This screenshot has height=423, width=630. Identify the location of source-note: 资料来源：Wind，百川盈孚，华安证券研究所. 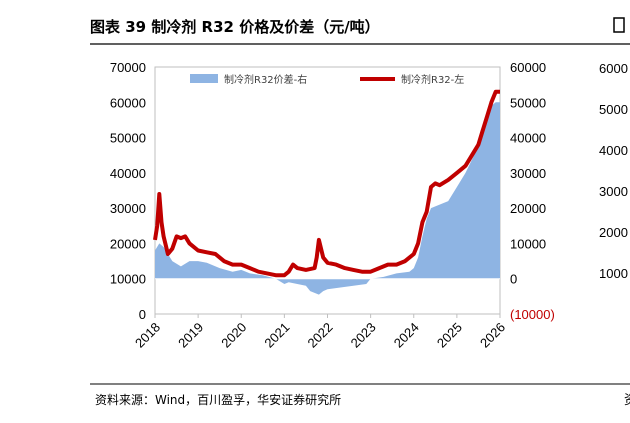
(218, 399).